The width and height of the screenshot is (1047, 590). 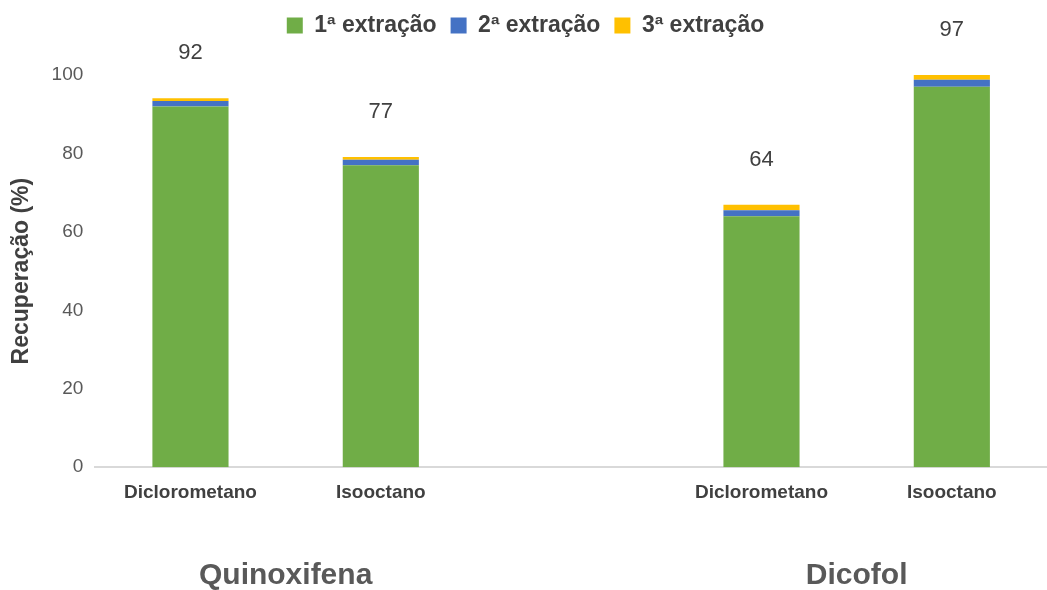 I want to click on text: Dicofol, so click(x=856, y=573).